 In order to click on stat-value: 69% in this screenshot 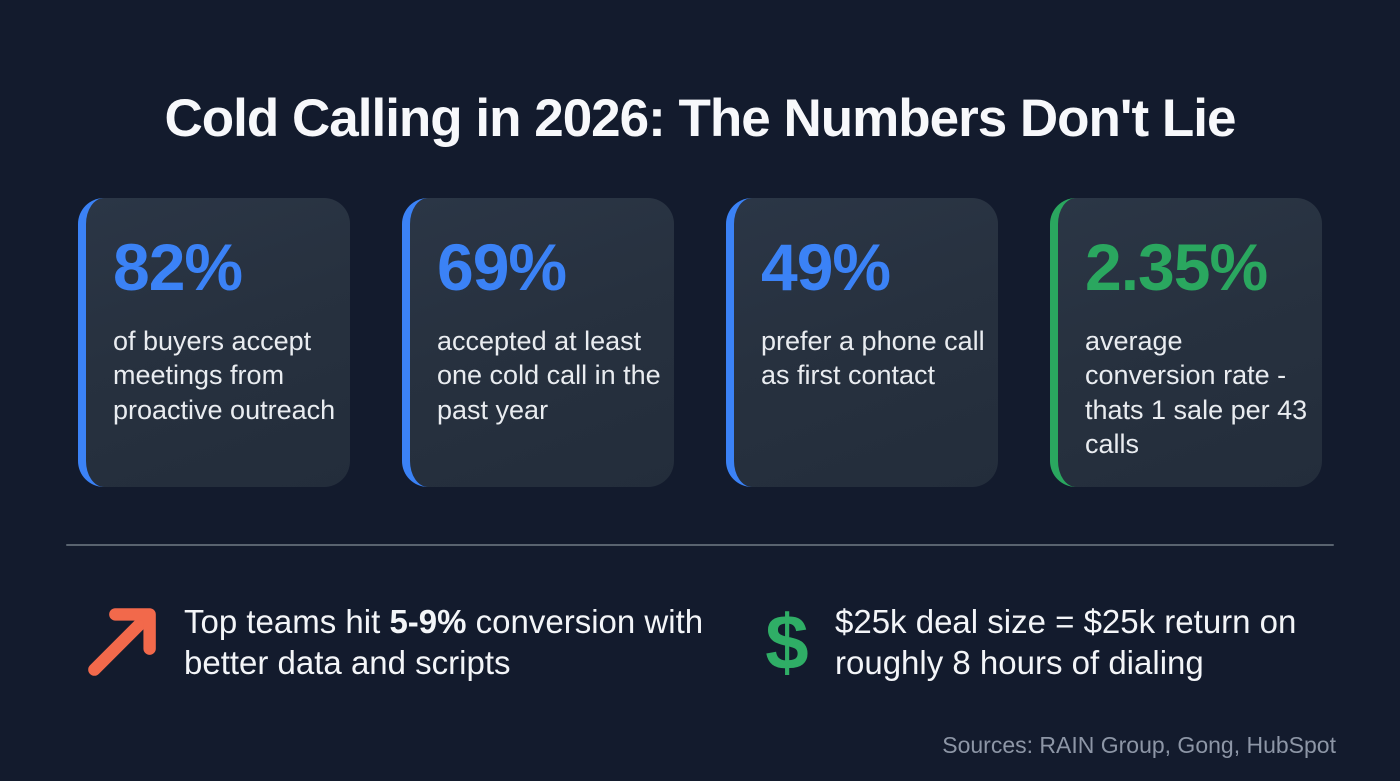, I will do `click(502, 267)`.